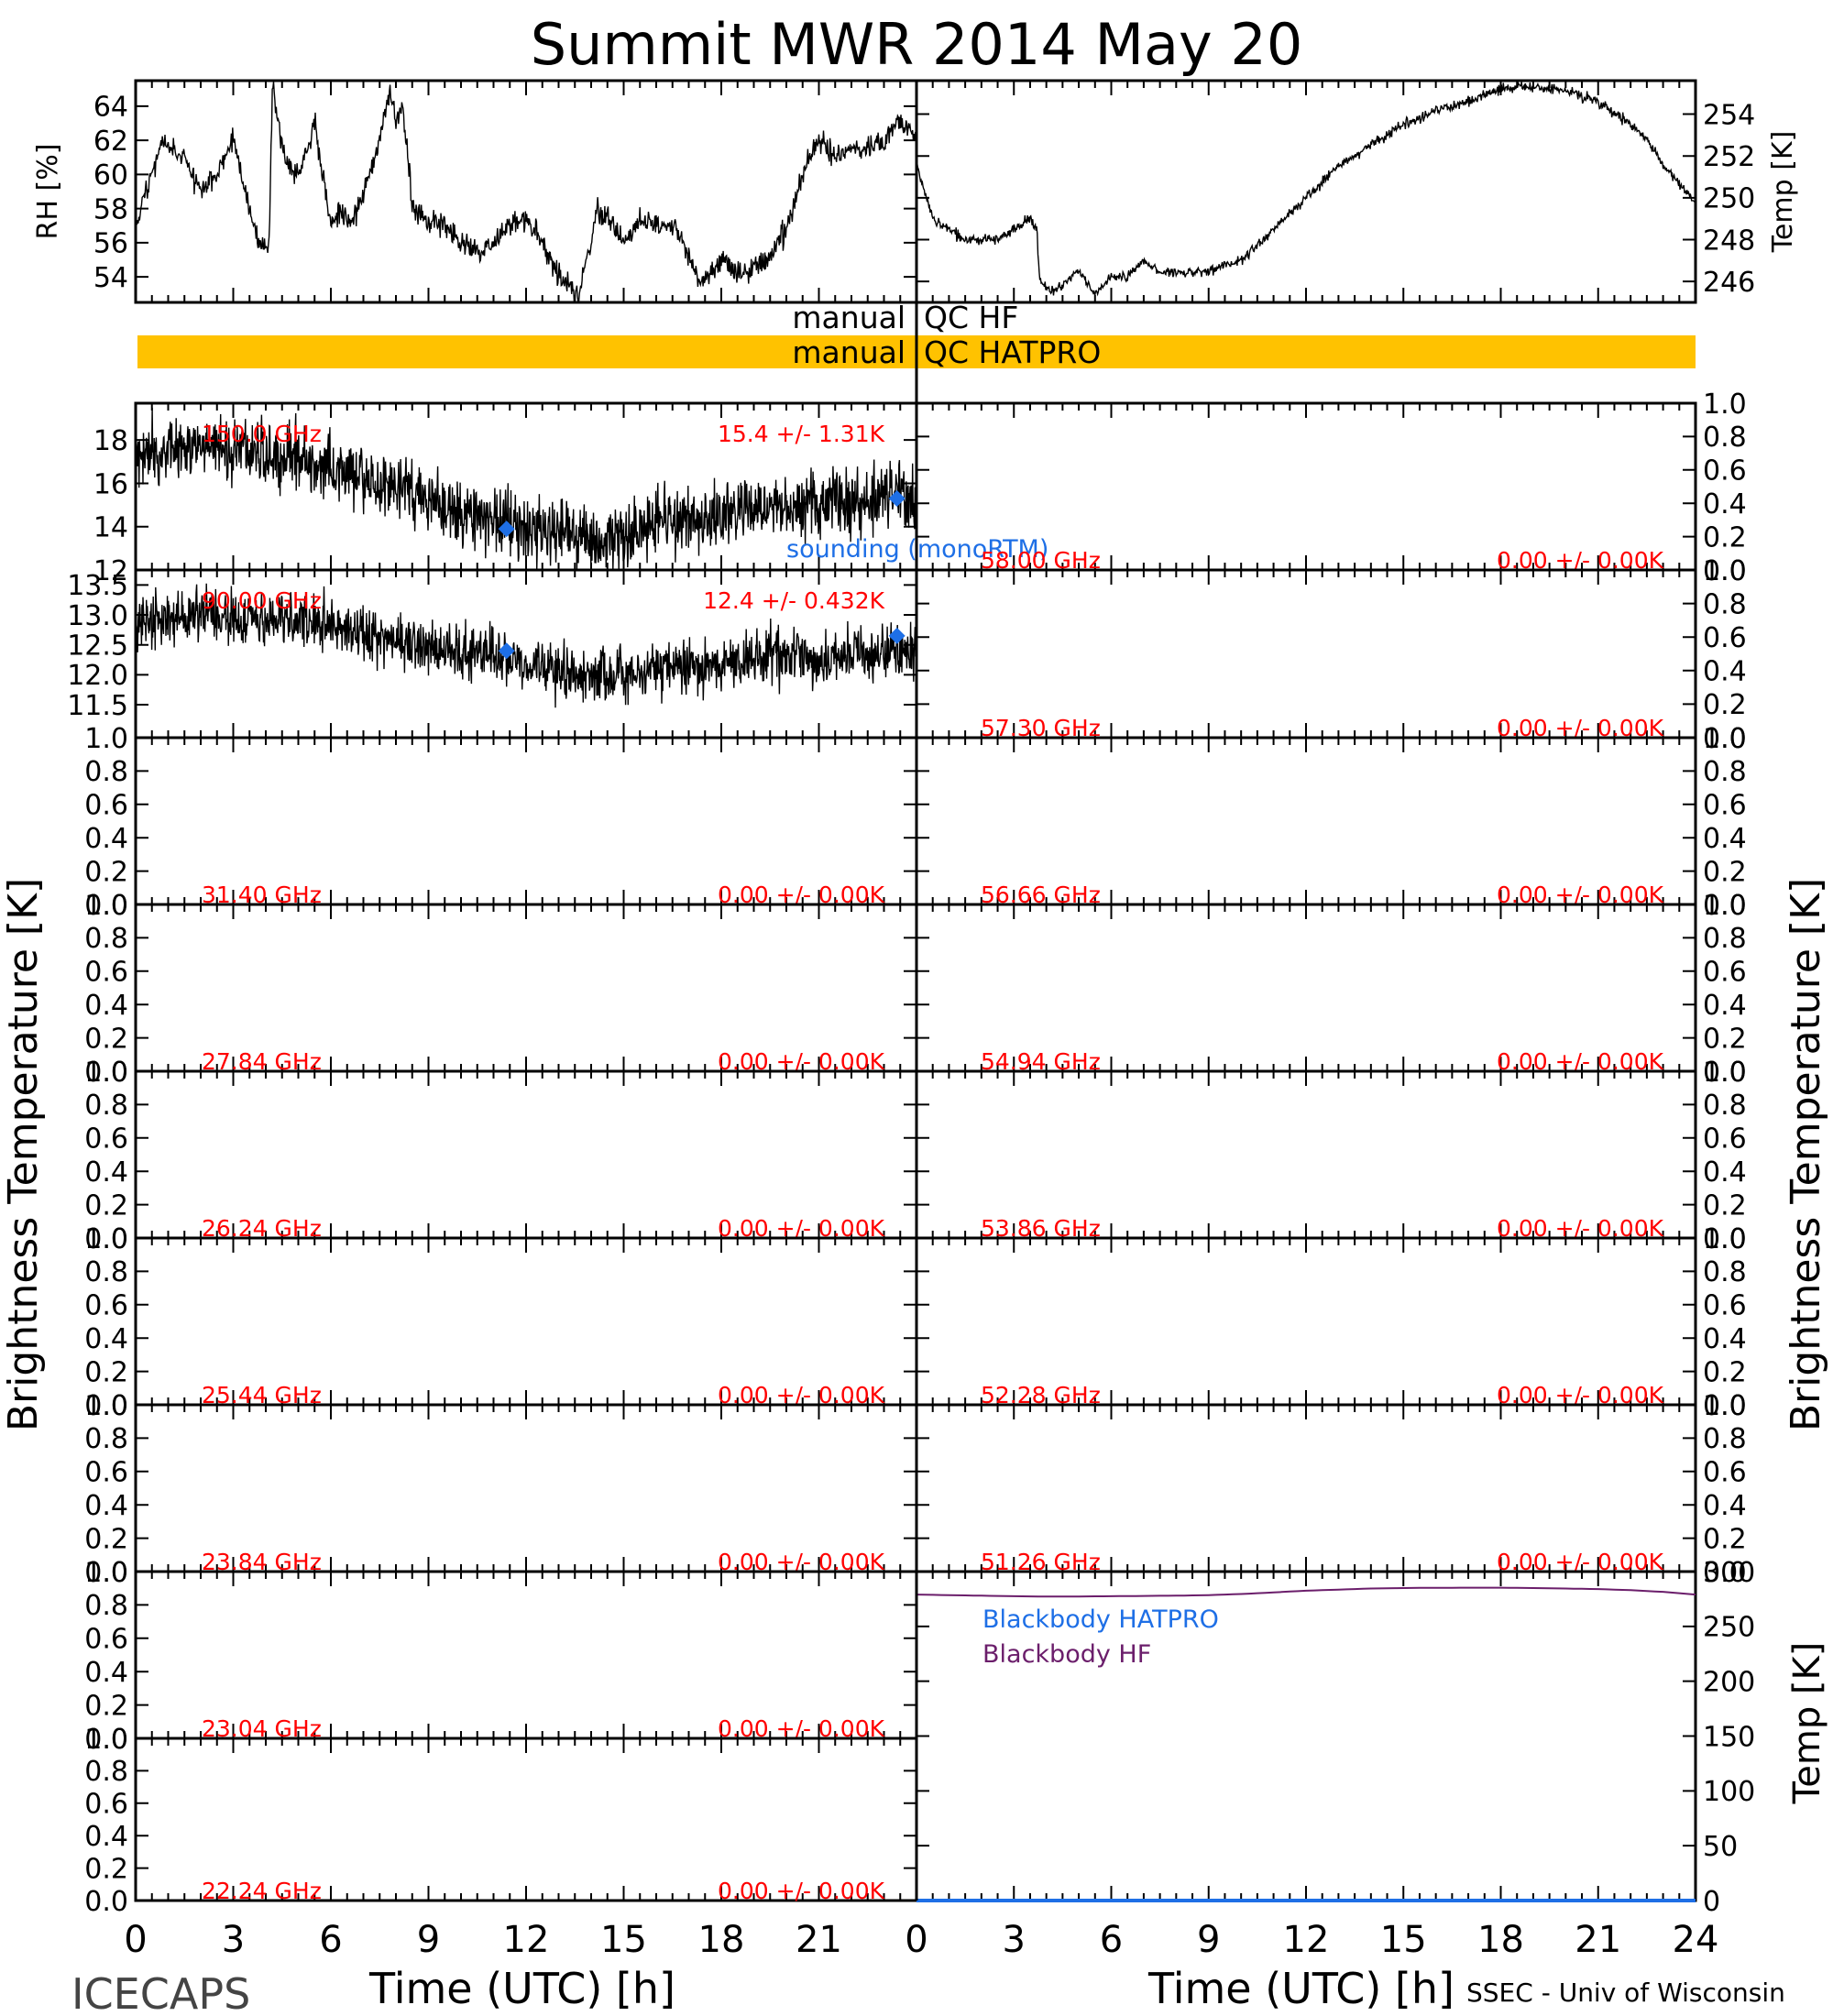  Describe the element at coordinates (97, 646) in the screenshot. I see `panel-ch-90-00-y-tick-label: 12.5` at that location.